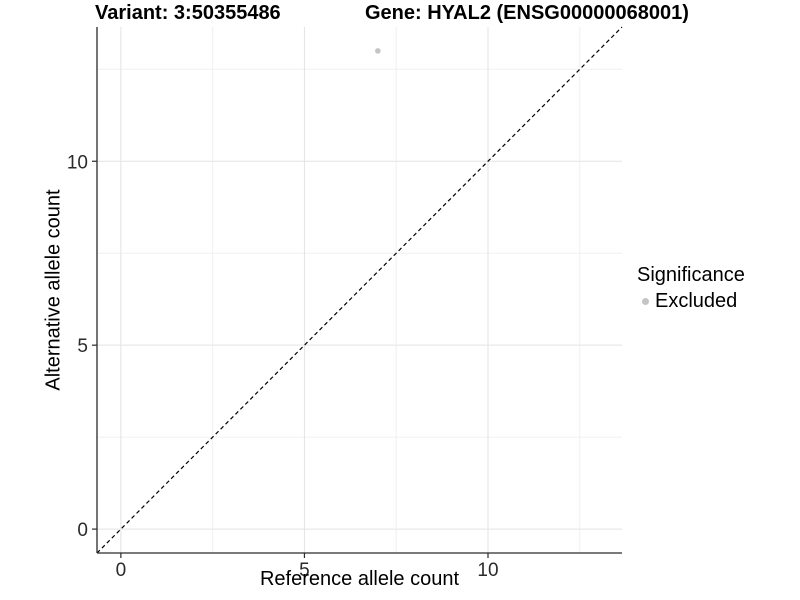 This screenshot has width=800, height=600. What do you see at coordinates (696, 301) in the screenshot?
I see `legend-item-label: Excluded` at bounding box center [696, 301].